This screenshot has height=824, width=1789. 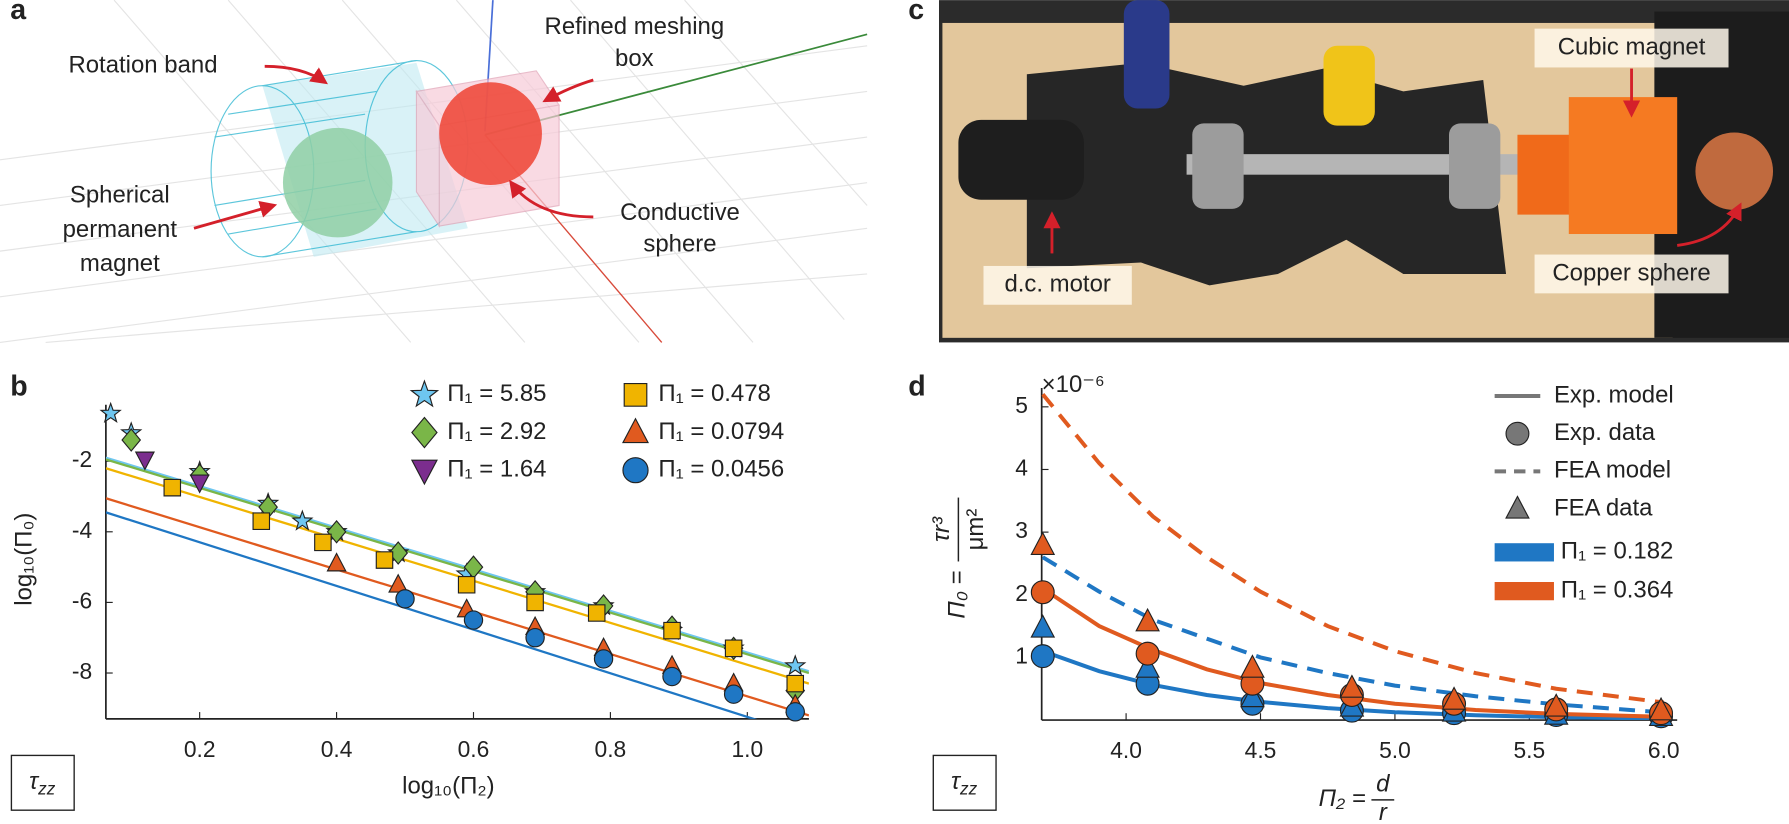 I want to click on annotation: Cubic magnet, so click(x=1632, y=46).